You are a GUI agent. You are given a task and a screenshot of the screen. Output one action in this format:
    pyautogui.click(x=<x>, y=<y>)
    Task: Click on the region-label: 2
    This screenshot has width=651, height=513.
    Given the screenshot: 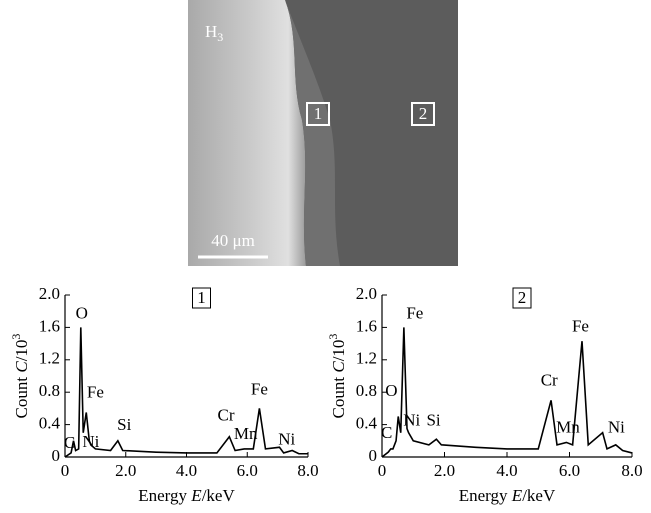 What is the action you would take?
    pyautogui.click(x=423, y=113)
    